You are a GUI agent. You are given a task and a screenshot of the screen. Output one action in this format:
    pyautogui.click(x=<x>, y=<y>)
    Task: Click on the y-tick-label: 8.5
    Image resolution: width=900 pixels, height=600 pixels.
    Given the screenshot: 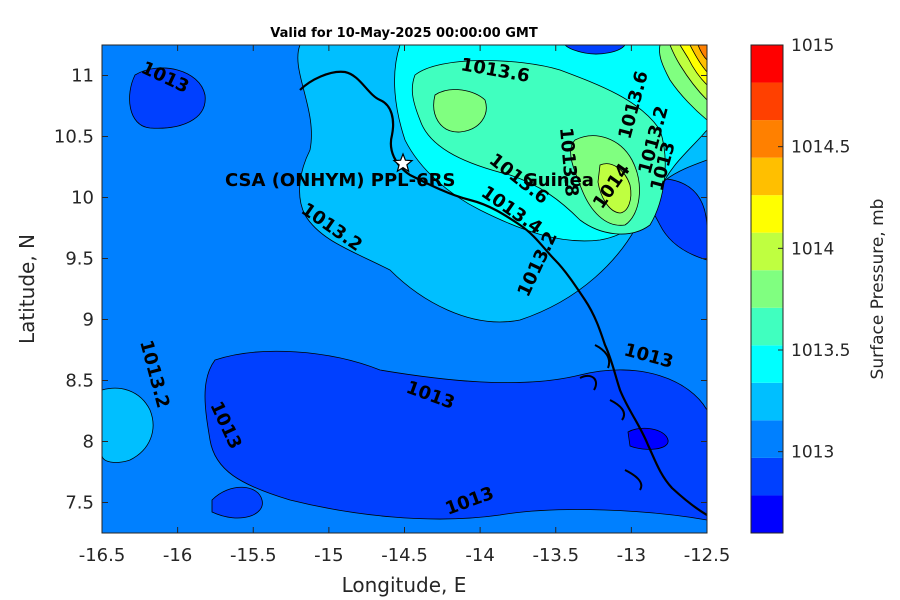 What is the action you would take?
    pyautogui.click(x=79, y=381)
    